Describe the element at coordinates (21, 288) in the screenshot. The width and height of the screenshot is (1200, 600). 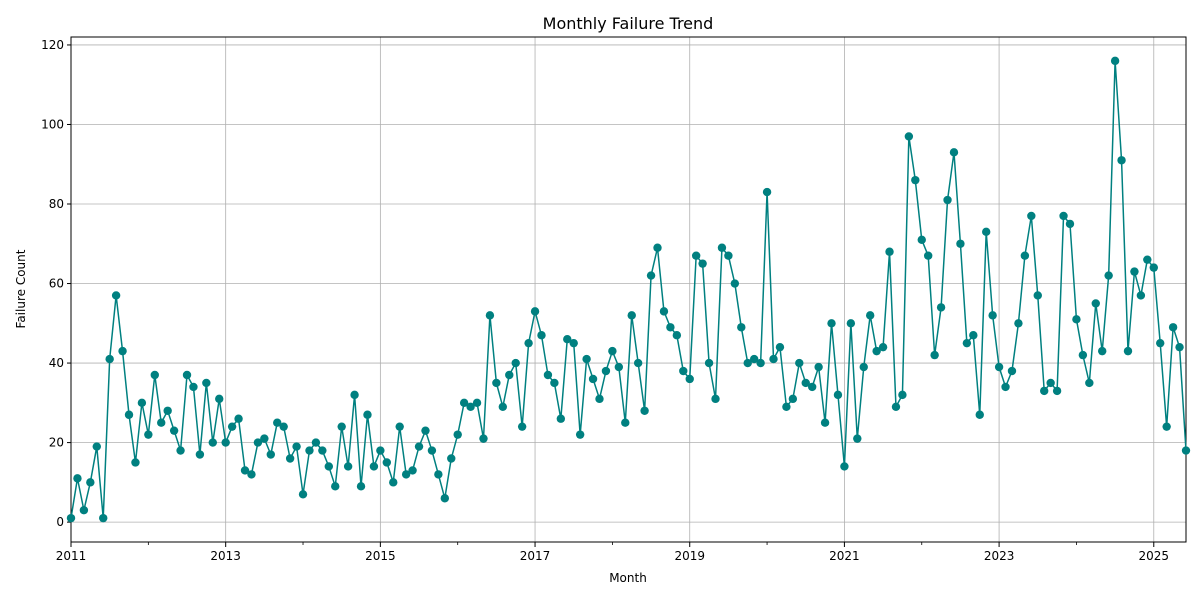
I see `y-axis-title: Failure Count` at that location.